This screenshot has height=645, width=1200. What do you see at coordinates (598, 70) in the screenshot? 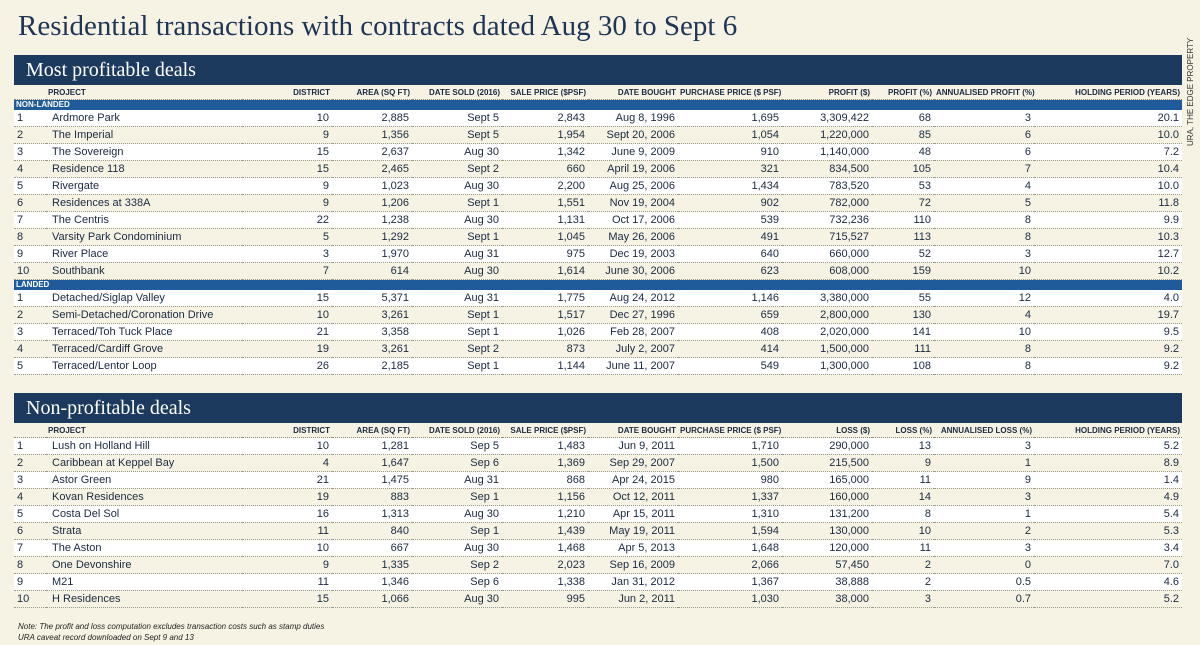
I see `profitable-banner: Most profitable deals` at bounding box center [598, 70].